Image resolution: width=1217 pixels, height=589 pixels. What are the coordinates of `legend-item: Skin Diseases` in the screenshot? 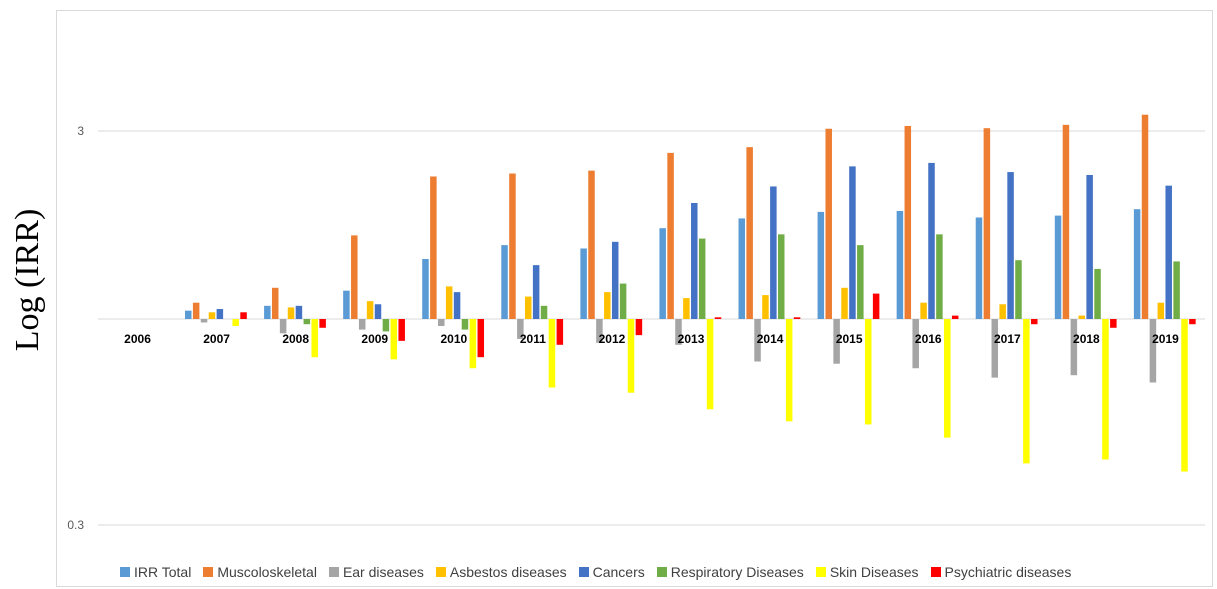 It's located at (867, 572).